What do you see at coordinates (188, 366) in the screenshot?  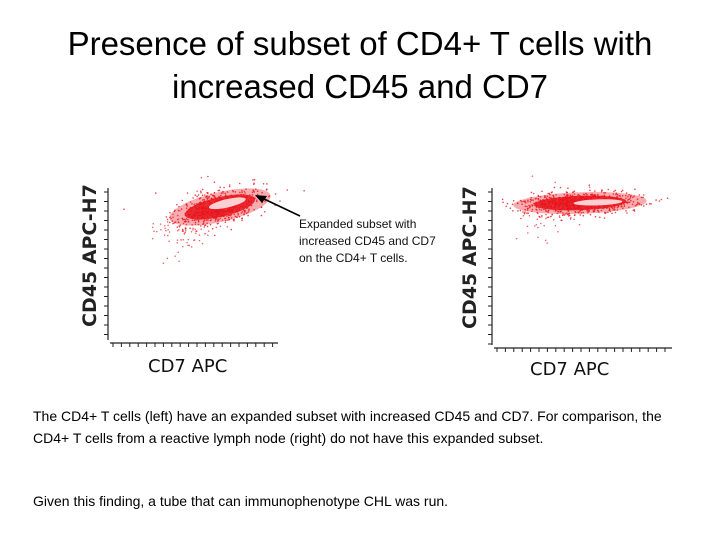 I see `plot-left-x-axis-label: CD7 APC` at bounding box center [188, 366].